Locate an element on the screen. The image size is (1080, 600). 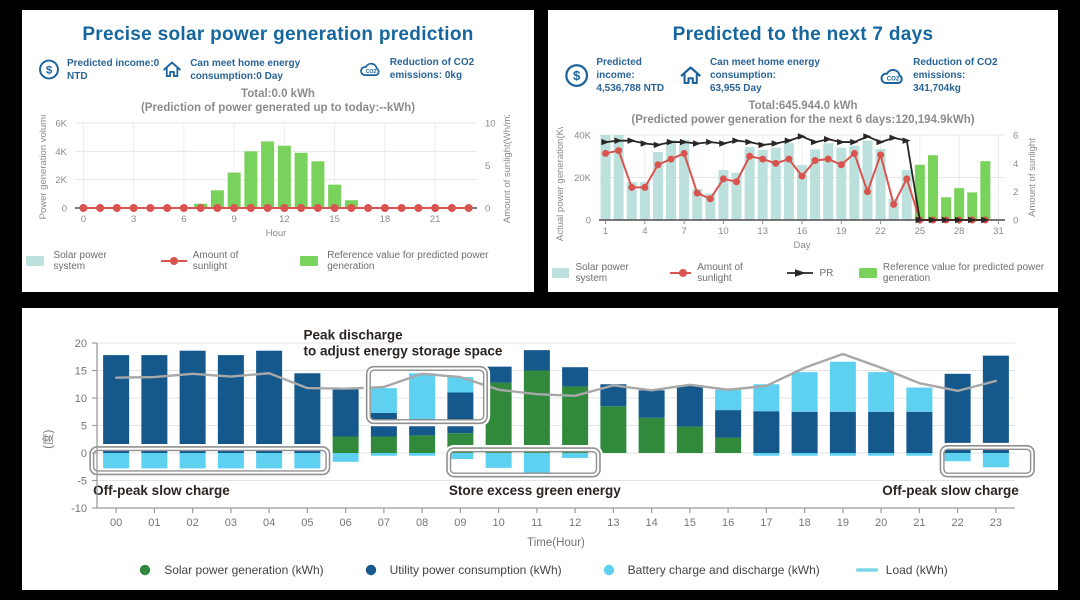
stat-text: Can meet home energy consumption:0 Day is located at coordinates (274, 70).